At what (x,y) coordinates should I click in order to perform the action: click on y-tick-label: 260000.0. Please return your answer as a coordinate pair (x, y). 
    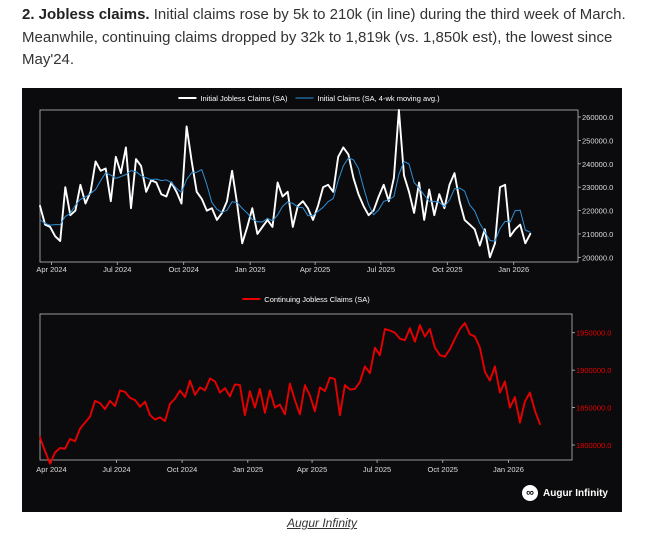
    Looking at the image, I should click on (597, 117).